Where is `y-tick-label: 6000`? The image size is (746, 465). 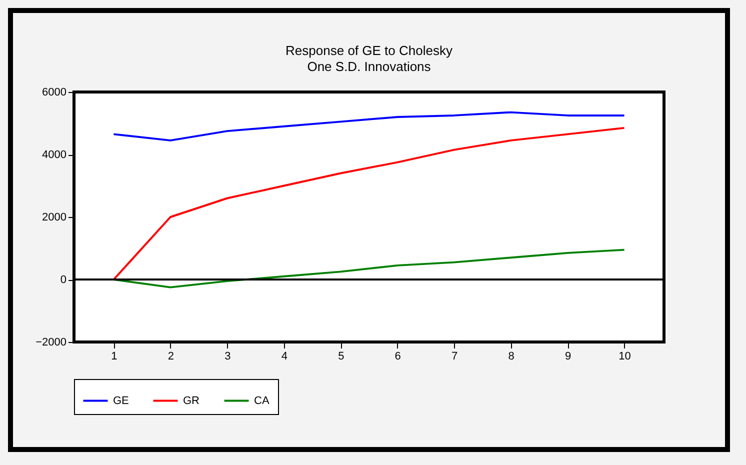
y-tick-label: 6000 is located at coordinates (54, 92).